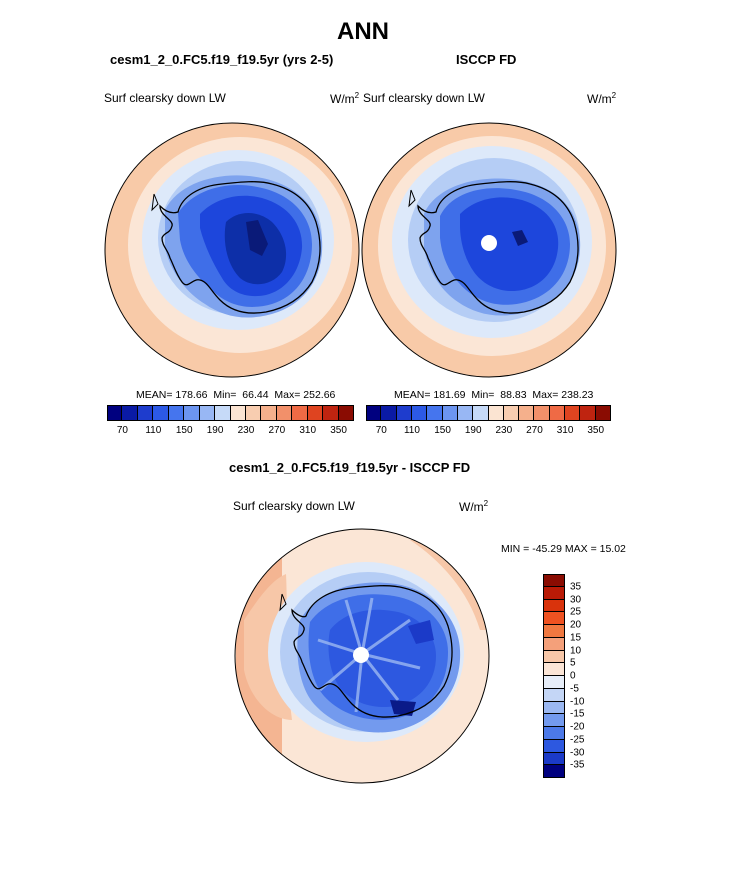 This screenshot has width=733, height=882. Describe the element at coordinates (308, 430) in the screenshot. I see `model-colorbar-tick-label: 310` at that location.